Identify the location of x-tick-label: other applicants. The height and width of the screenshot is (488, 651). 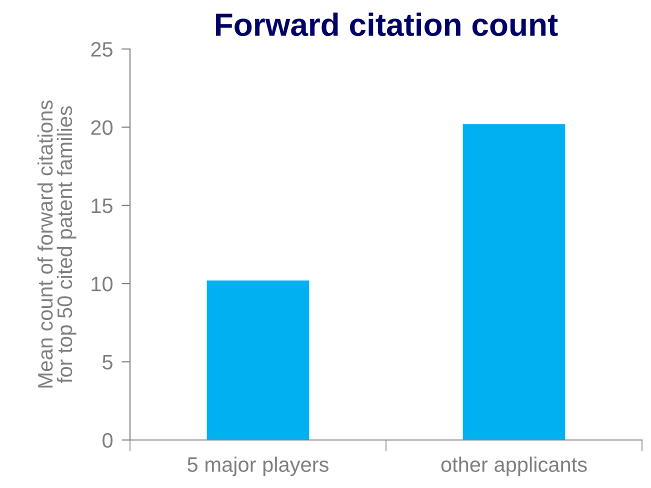
(514, 466).